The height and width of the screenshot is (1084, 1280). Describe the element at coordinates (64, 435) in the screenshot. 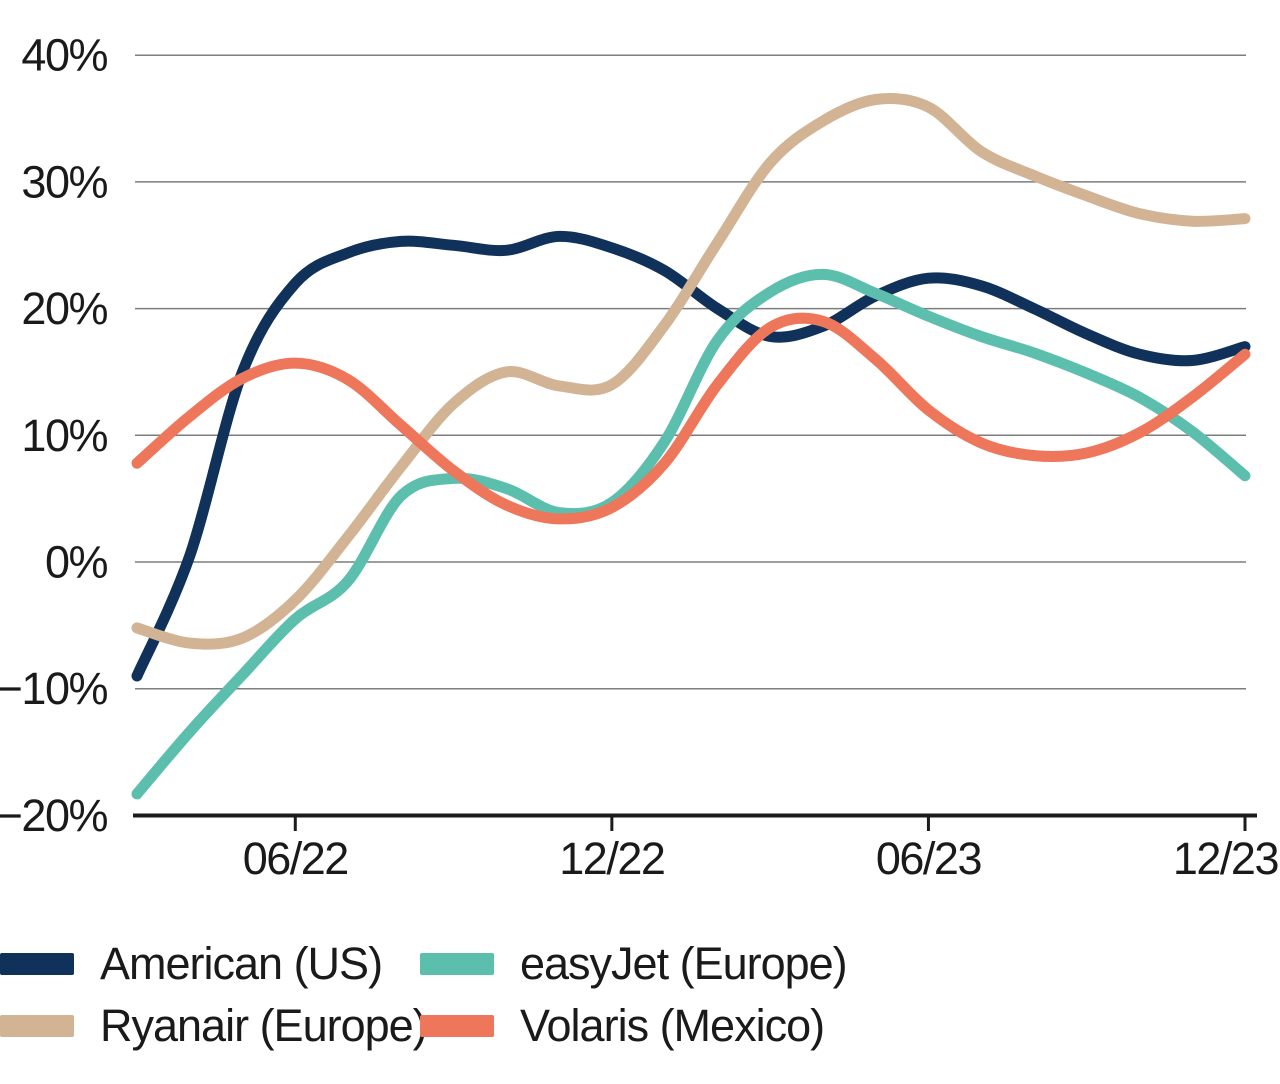

I see `y-axis-tick-label: 10%` at that location.